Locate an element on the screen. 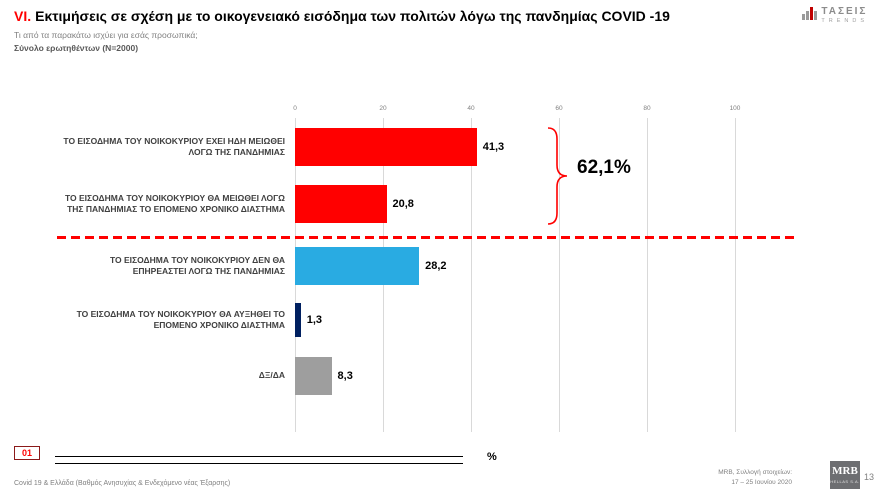 The image size is (880, 495). bar-track: 20,8 is located at coordinates (515, 204).